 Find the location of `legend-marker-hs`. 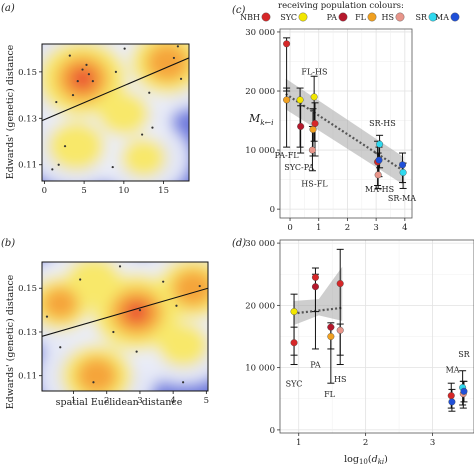

legend-marker-hs is located at coordinates (400, 17).